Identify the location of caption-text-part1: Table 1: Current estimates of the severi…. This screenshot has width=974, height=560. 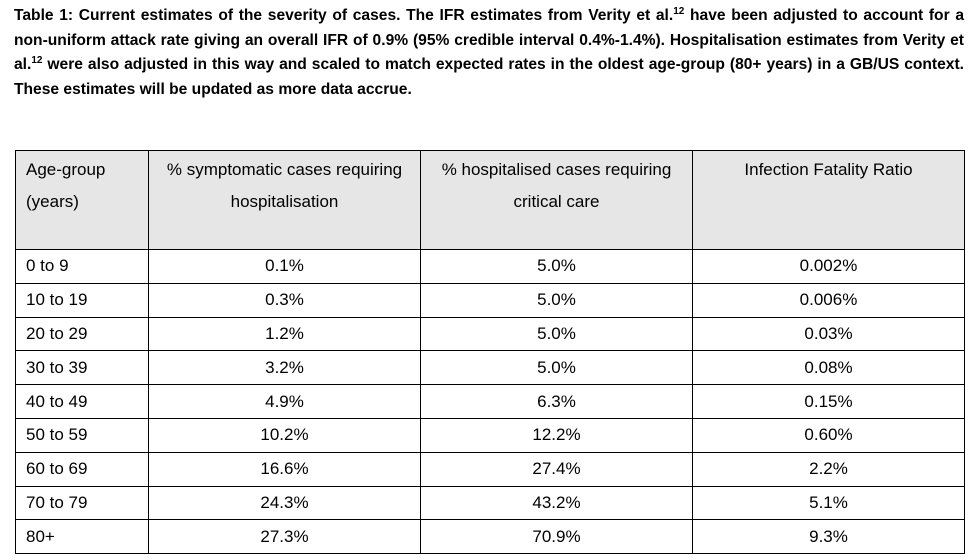
(344, 15).